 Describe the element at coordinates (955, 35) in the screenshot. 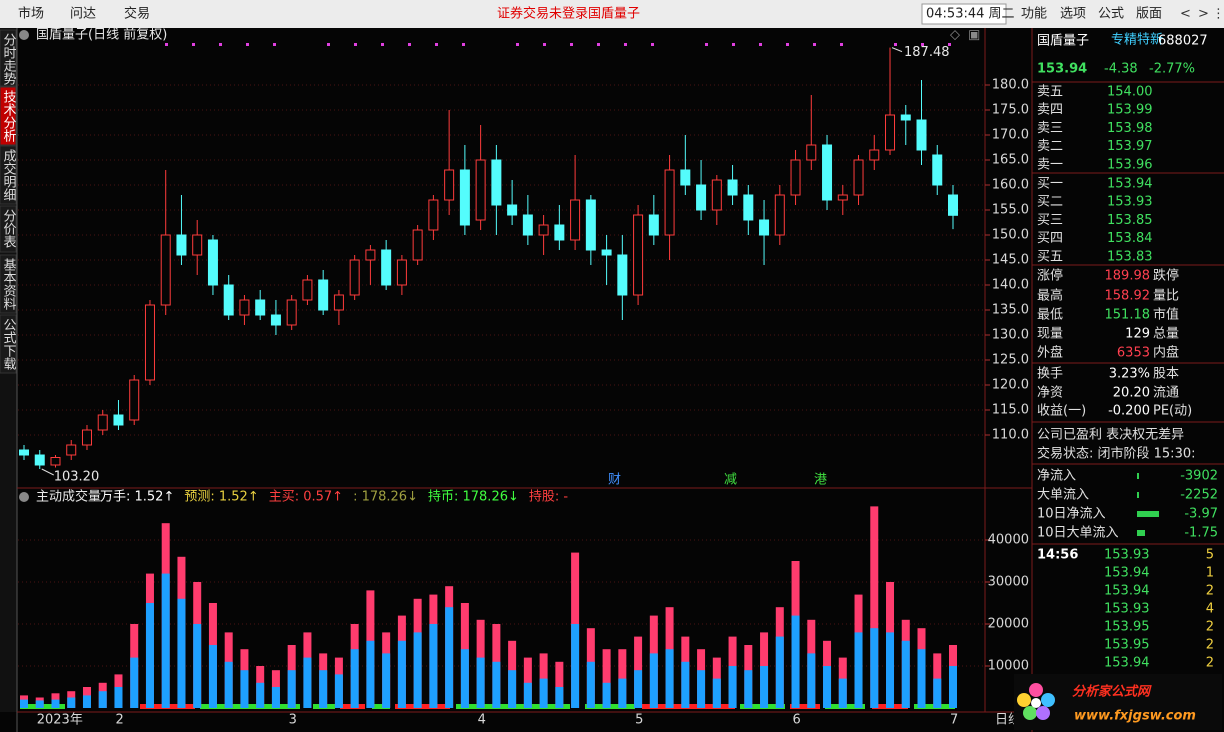

I see `chart-icon: ◇` at that location.